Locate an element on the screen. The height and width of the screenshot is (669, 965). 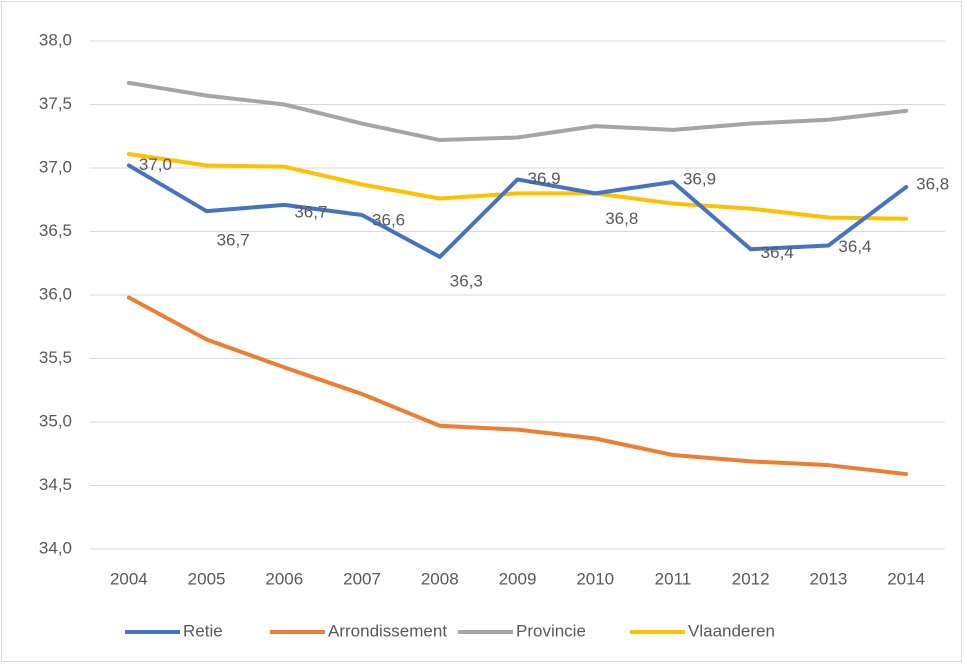
legend-label: Arrondissement is located at coordinates (387, 630).